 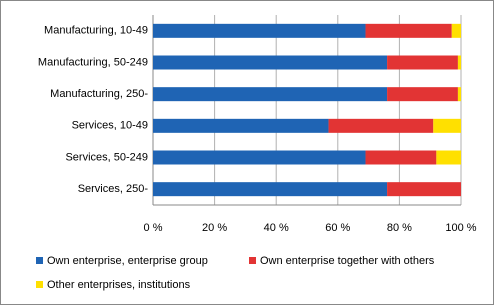 I want to click on y-tick-label: Manufacturing, 250-, so click(x=99, y=94).